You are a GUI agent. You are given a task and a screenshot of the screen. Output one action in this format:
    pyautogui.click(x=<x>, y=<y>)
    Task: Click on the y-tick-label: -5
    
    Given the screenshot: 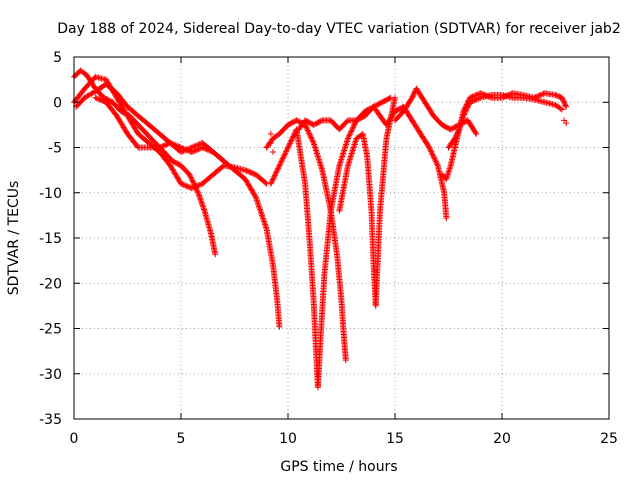 What is the action you would take?
    pyautogui.click(x=55, y=149)
    